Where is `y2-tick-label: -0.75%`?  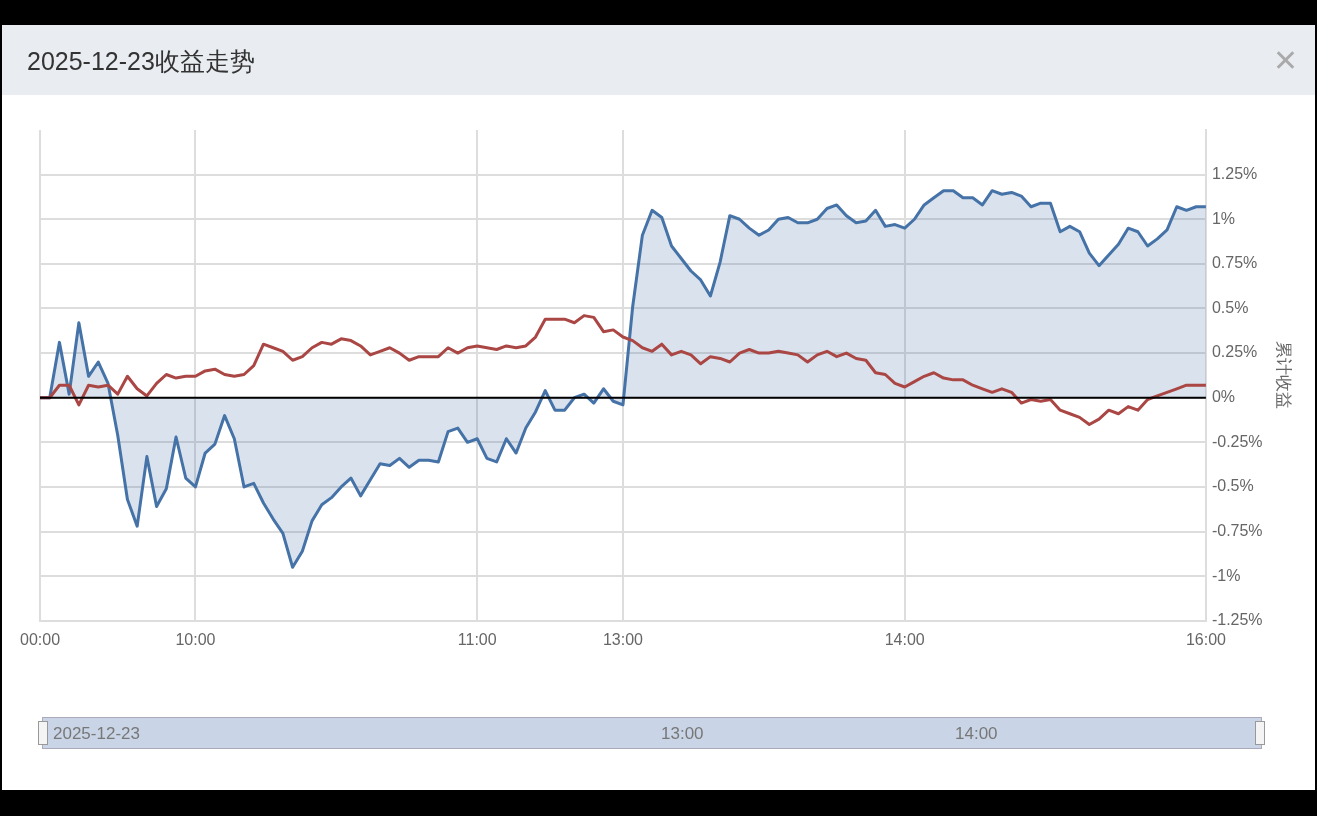 y2-tick-label: -0.75% is located at coordinates (1237, 530).